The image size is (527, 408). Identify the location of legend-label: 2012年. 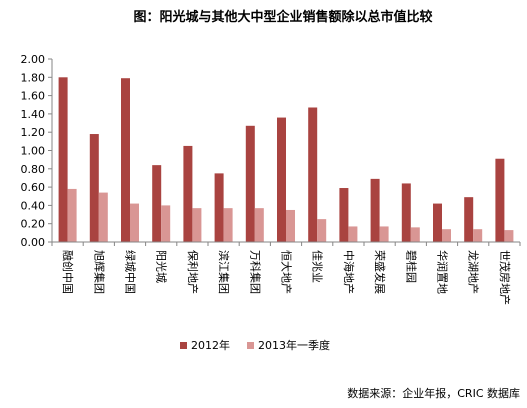
(210, 345).